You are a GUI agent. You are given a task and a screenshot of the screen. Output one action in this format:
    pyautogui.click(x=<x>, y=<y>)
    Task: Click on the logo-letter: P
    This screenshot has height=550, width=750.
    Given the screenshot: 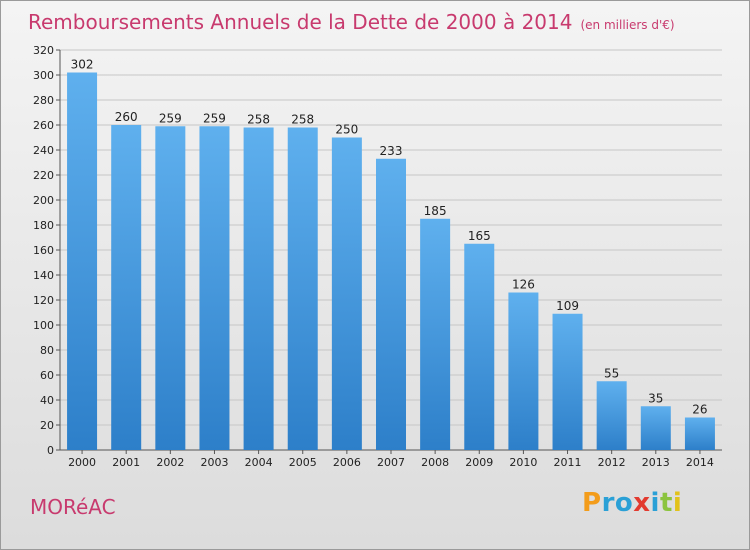 What is the action you would take?
    pyautogui.click(x=592, y=503)
    